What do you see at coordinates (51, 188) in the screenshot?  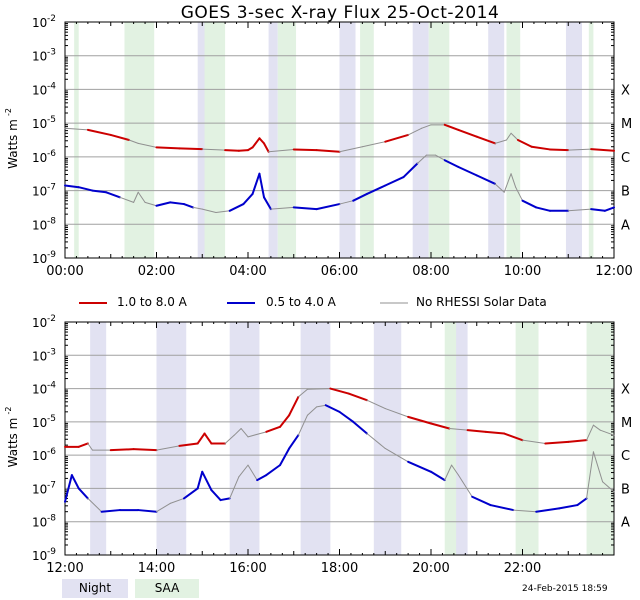 I see `top-y-tick-exponent: -7` at bounding box center [51, 188].